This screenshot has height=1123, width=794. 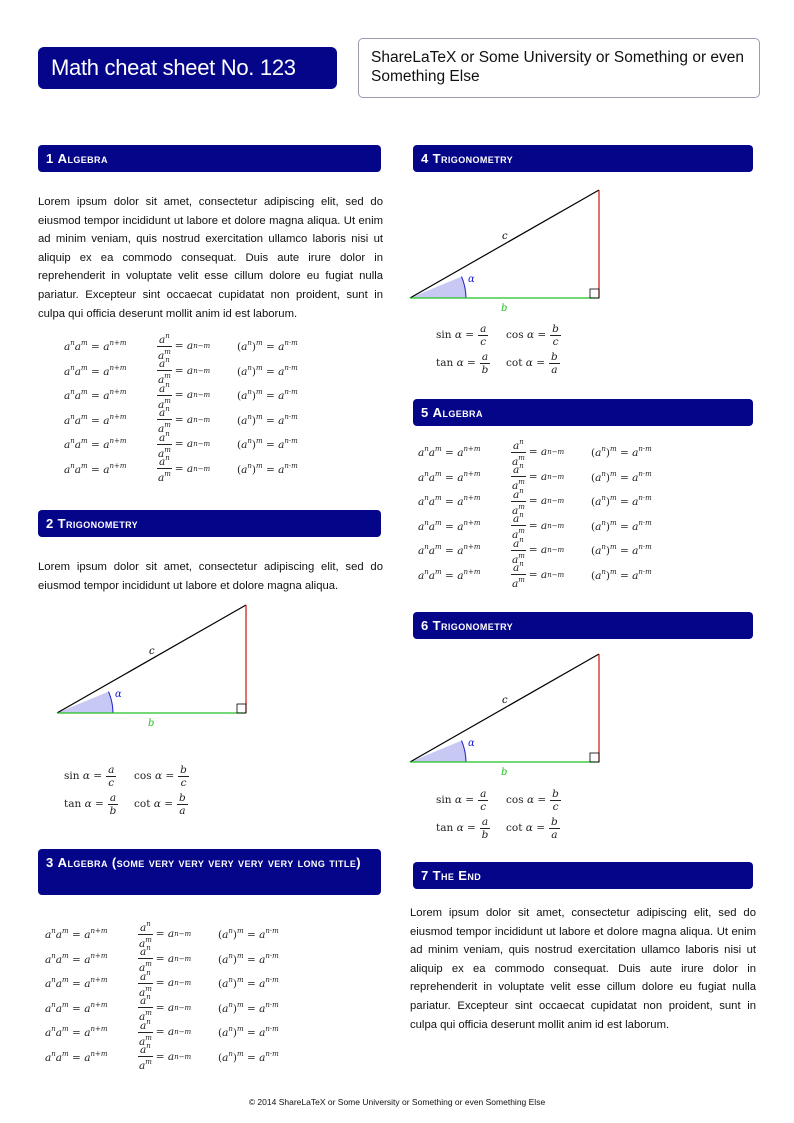 What do you see at coordinates (583, 625) in the screenshot?
I see `section-header-6: 6 Trigonometry` at bounding box center [583, 625].